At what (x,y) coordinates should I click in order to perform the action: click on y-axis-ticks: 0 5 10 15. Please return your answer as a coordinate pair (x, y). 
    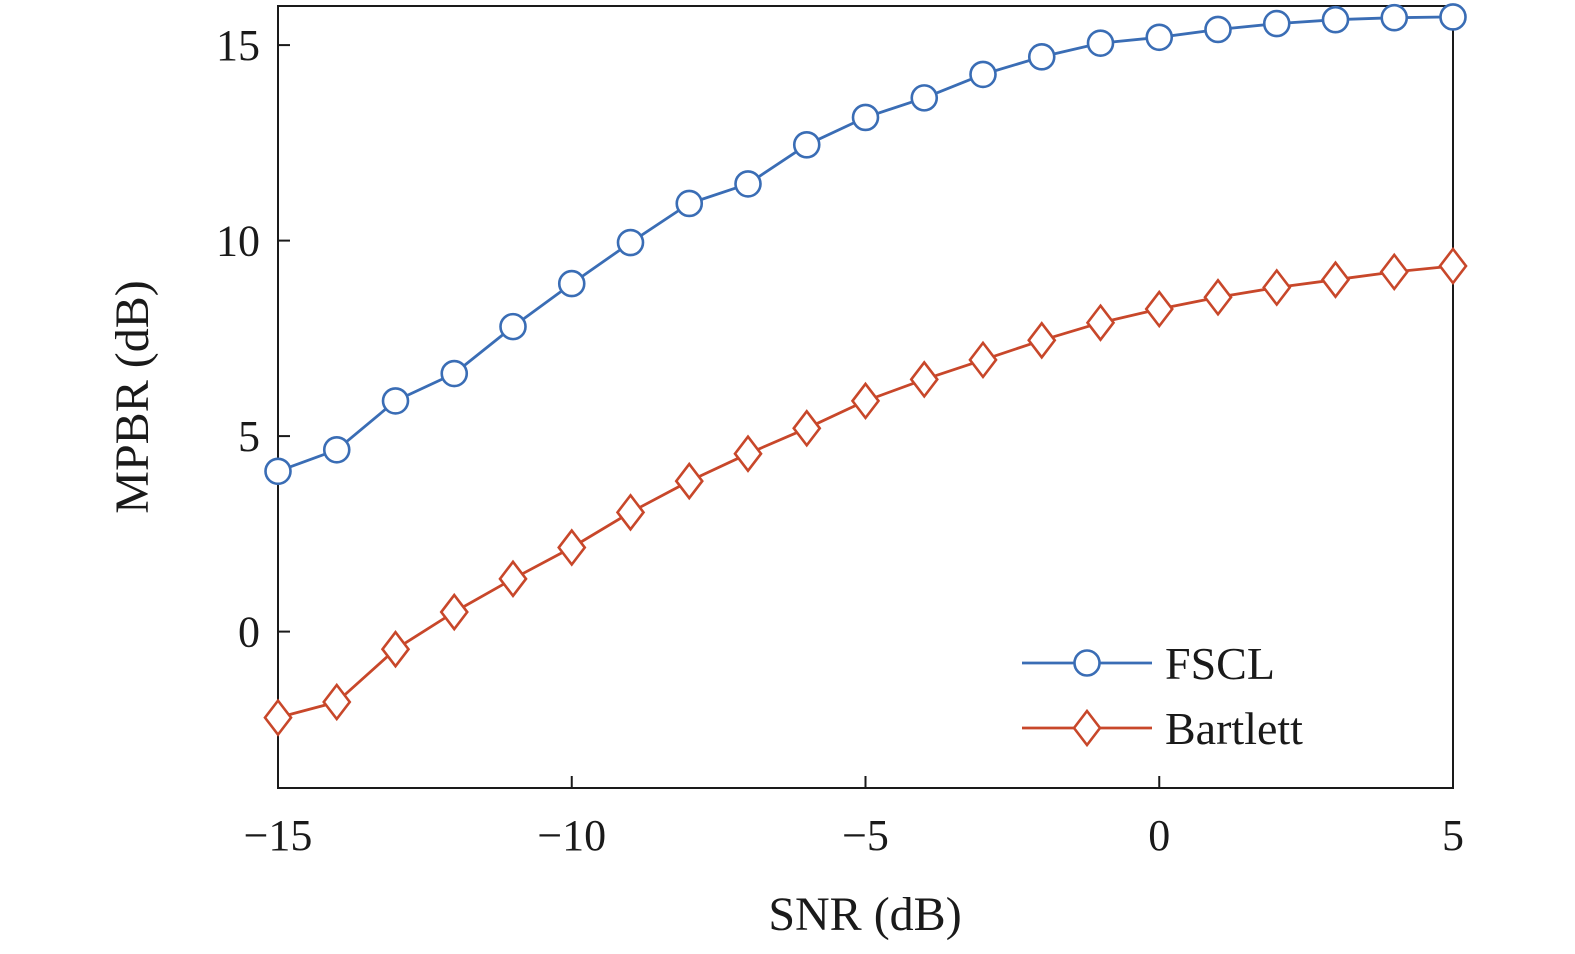
    Looking at the image, I should click on (253, 339).